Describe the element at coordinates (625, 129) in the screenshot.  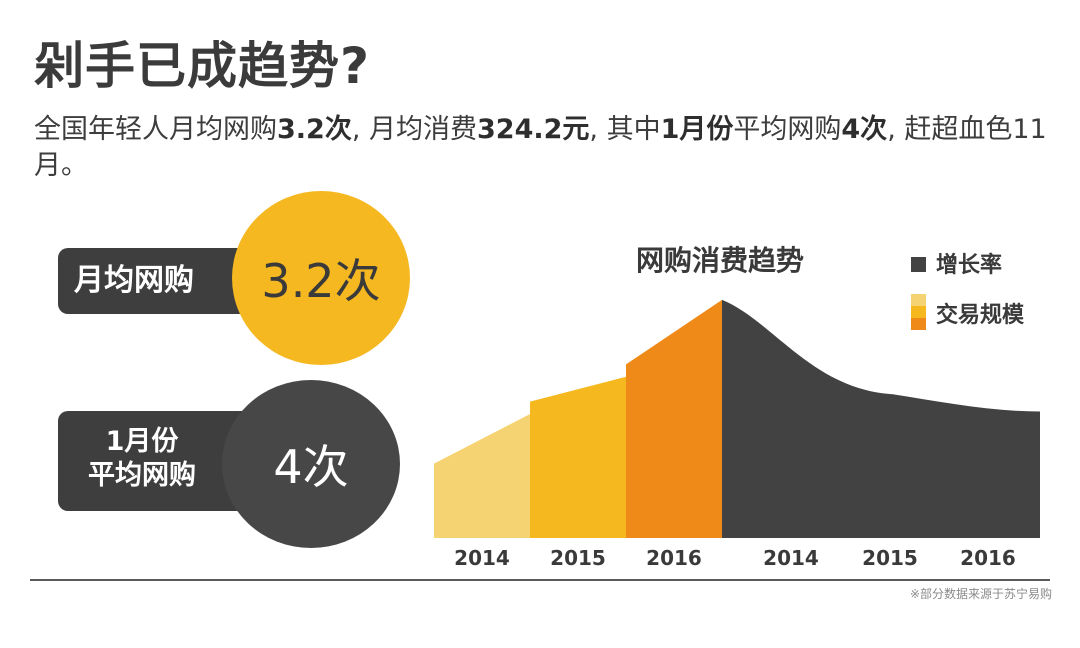
I see `subtitle-text-3: , 其中` at that location.